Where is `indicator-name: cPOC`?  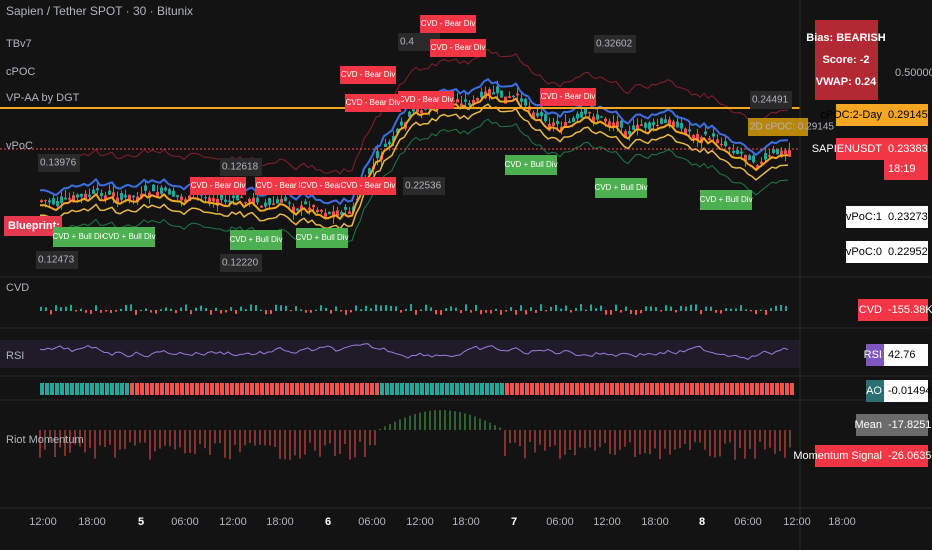 indicator-name: cPOC is located at coordinates (20, 72).